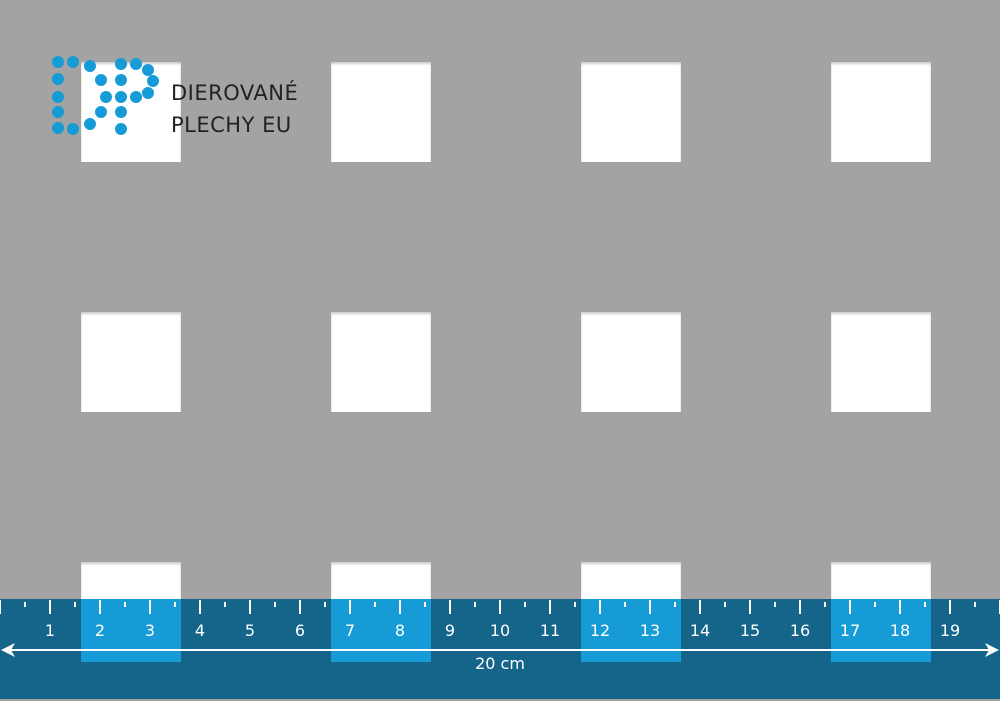 Image resolution: width=1000 pixels, height=701 pixels. Describe the element at coordinates (235, 93) in the screenshot. I see `logo-text-line1: DIEROVANÉ` at that location.